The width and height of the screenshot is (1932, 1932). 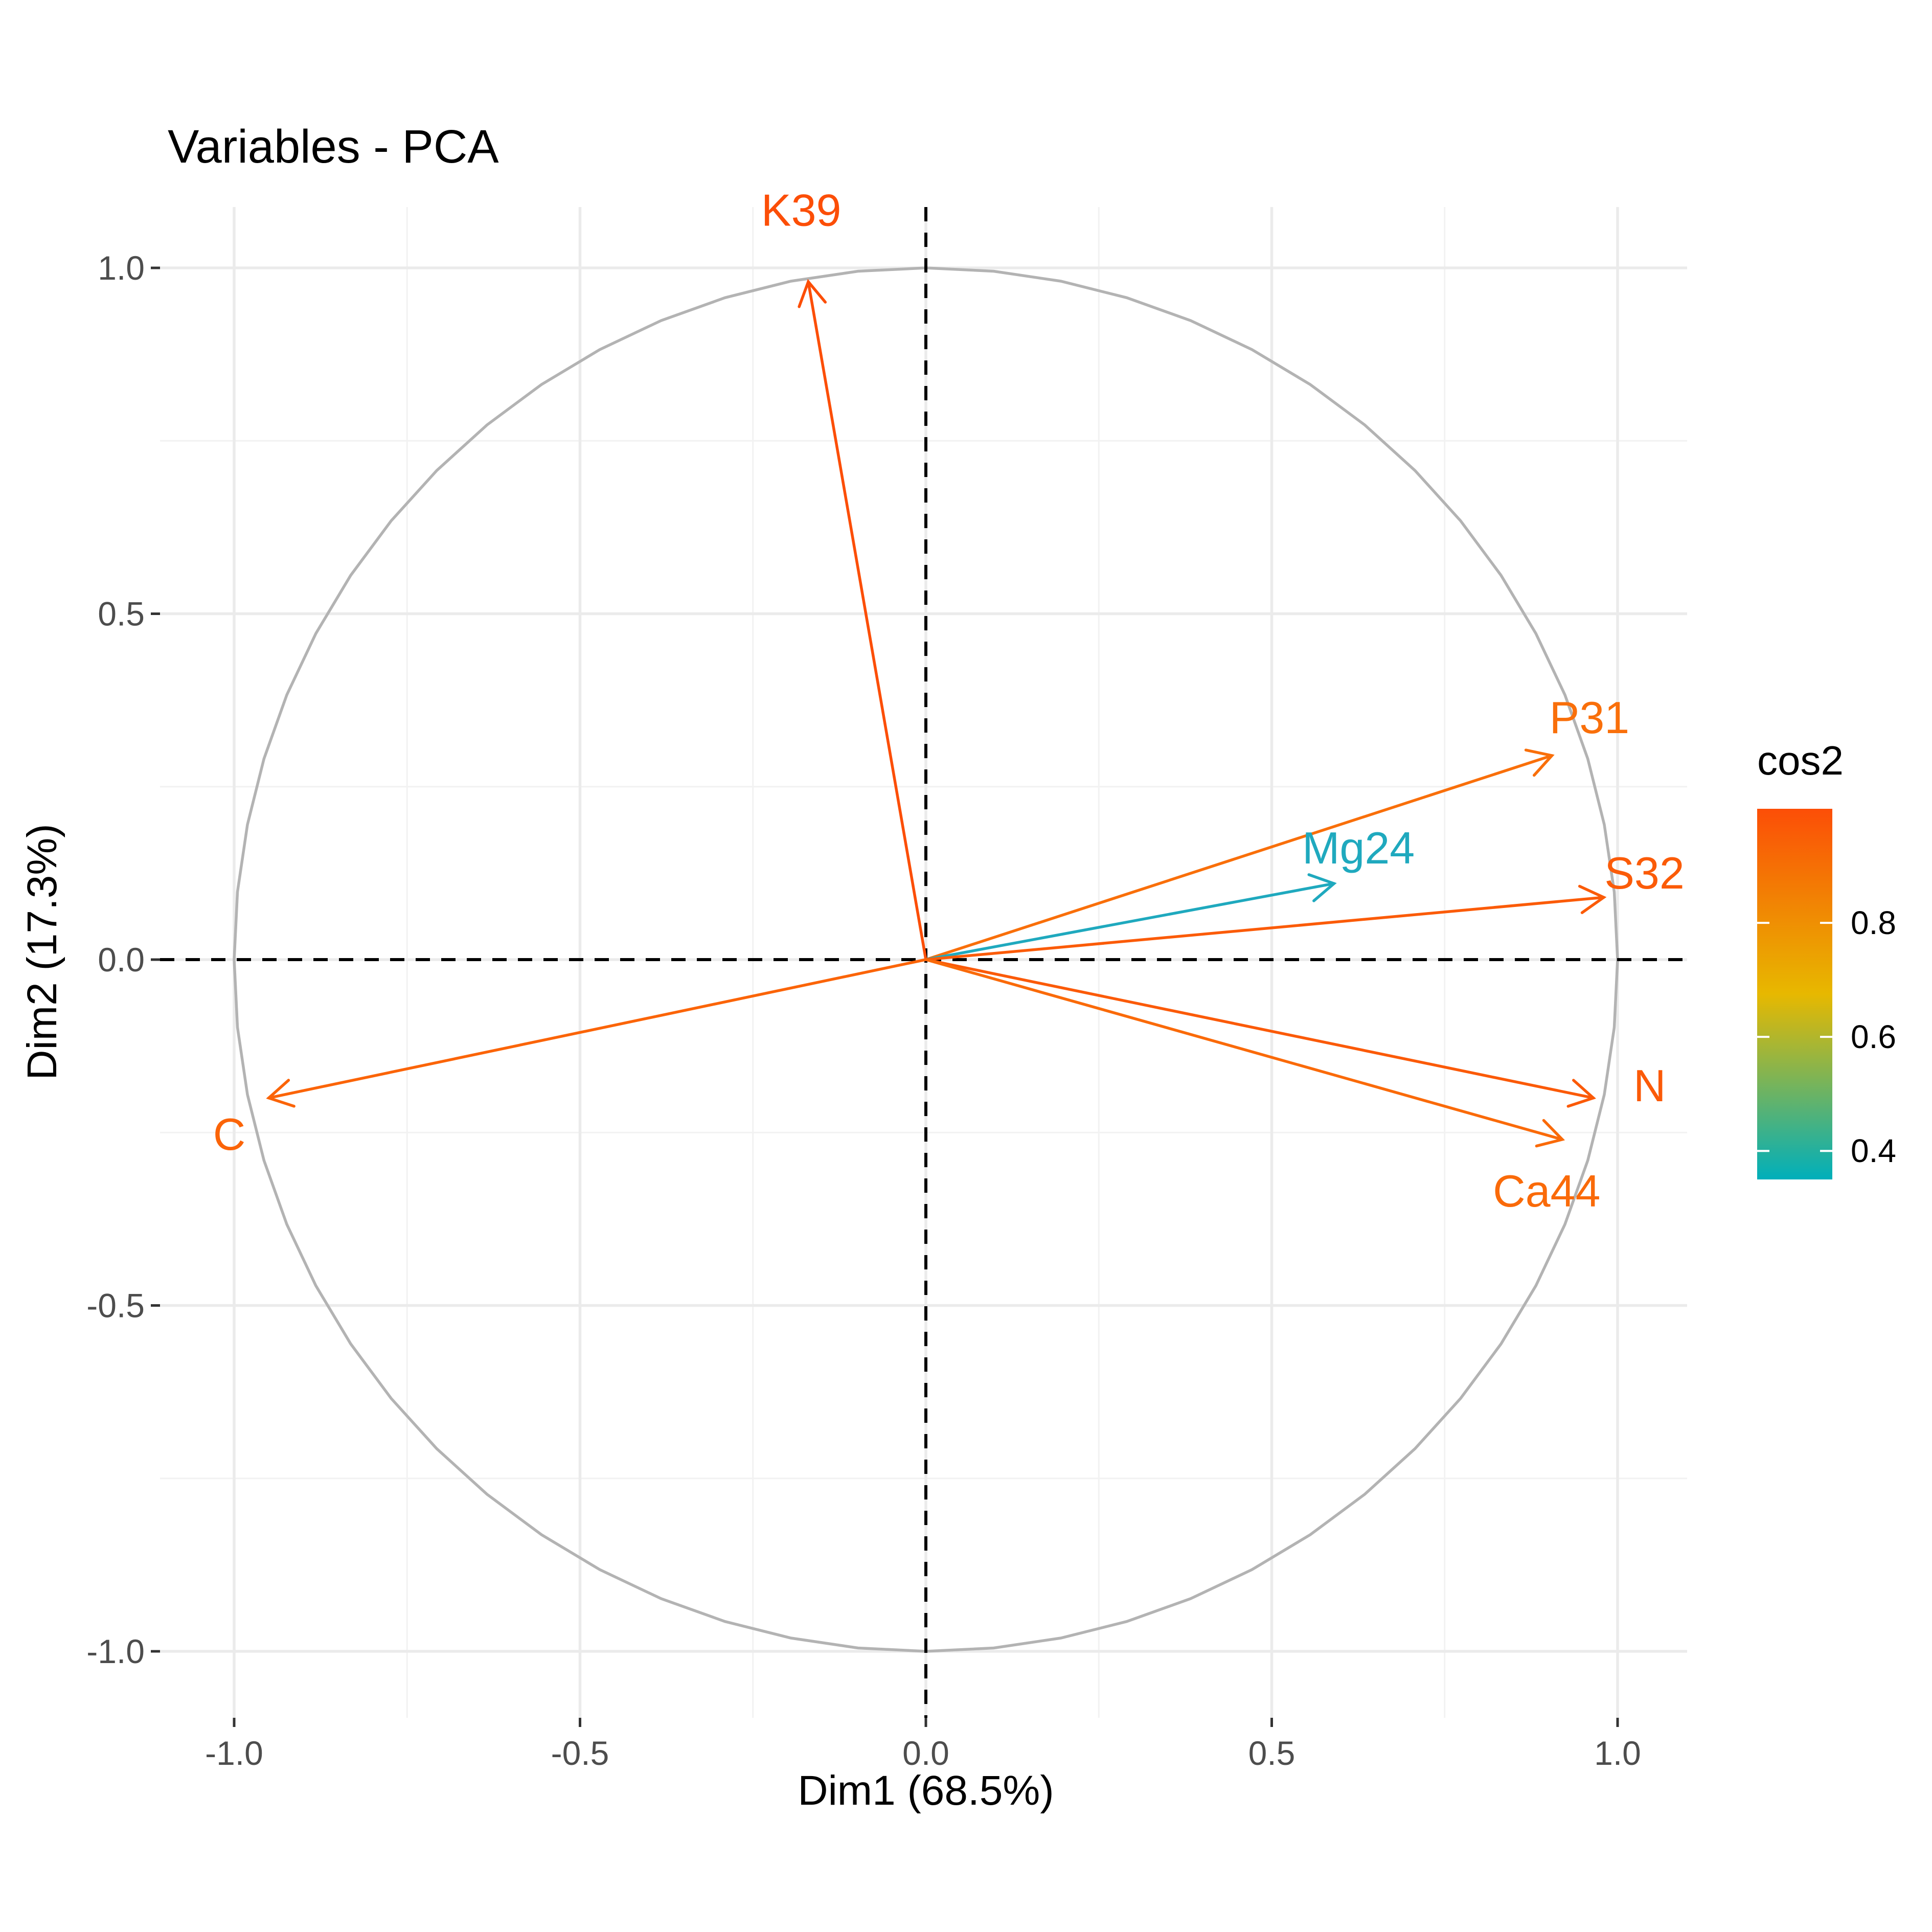 I want to click on x-tick-label: 0.5, so click(x=1271, y=1753).